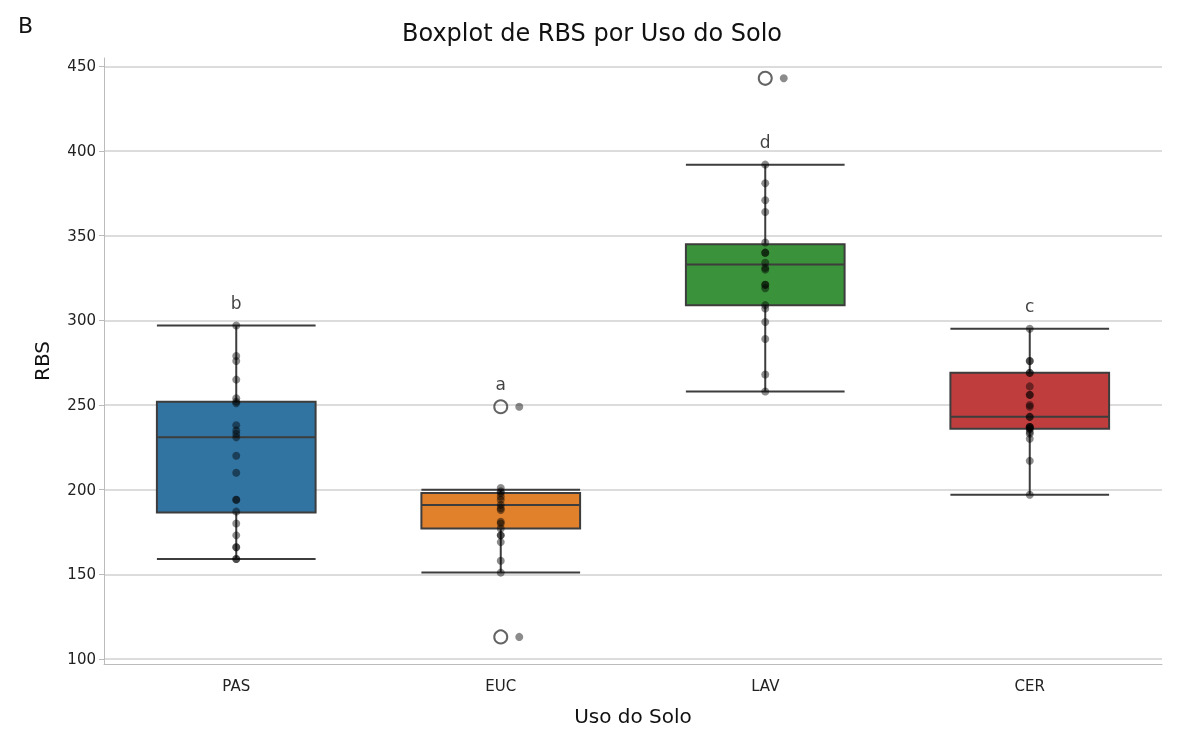  Describe the element at coordinates (500, 384) in the screenshot. I see `annotation: a` at that location.